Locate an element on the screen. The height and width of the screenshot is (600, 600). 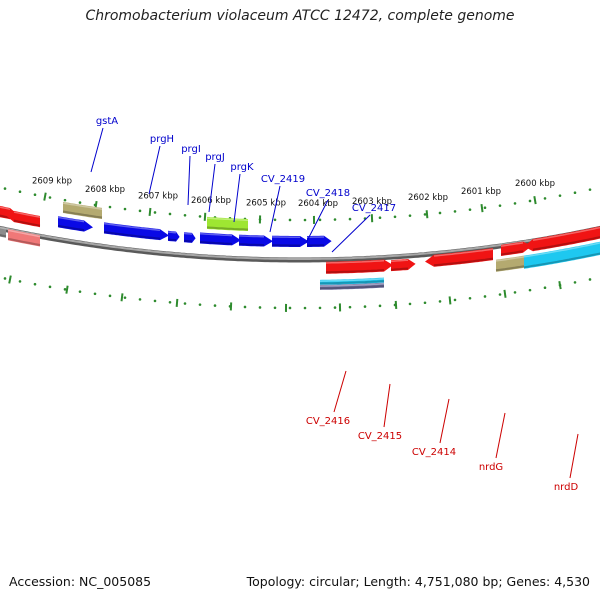
gene-label-forward: CV_2418 is located at coordinates (328, 193).